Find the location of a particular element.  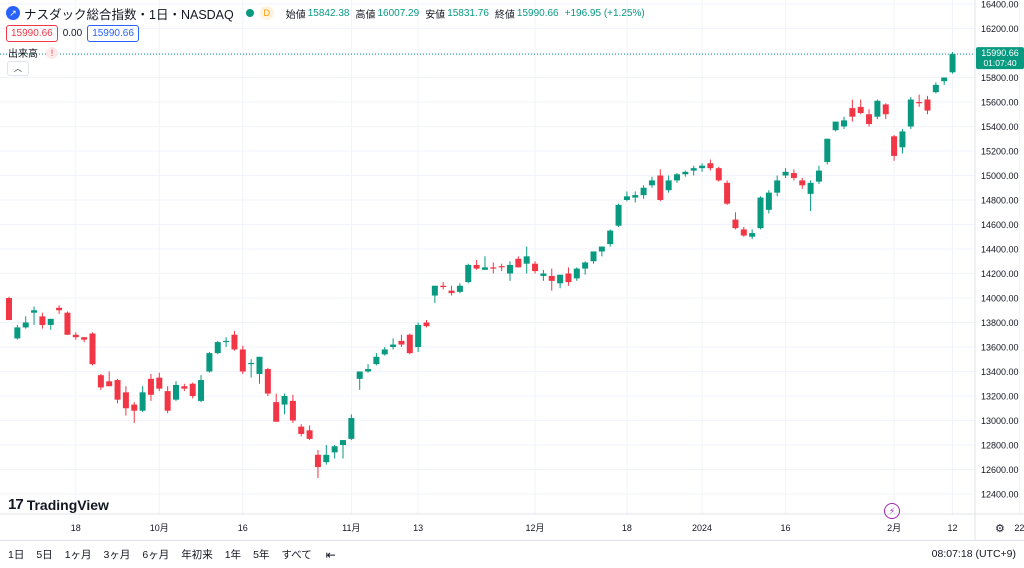

buy-price-box: 15990.66 is located at coordinates (113, 33).